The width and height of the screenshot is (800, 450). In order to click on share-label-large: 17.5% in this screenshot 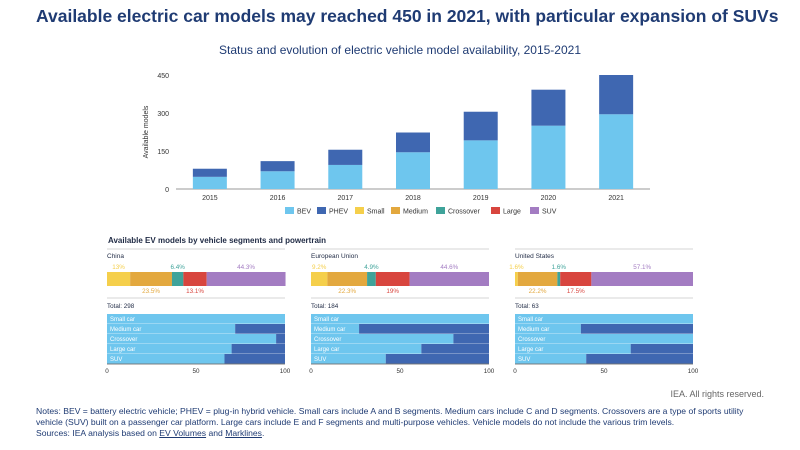, I will do `click(576, 291)`.